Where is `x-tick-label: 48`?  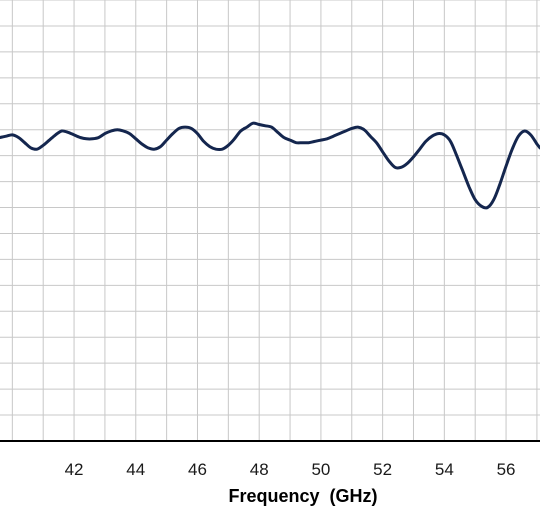 x-tick-label: 48 is located at coordinates (259, 469).